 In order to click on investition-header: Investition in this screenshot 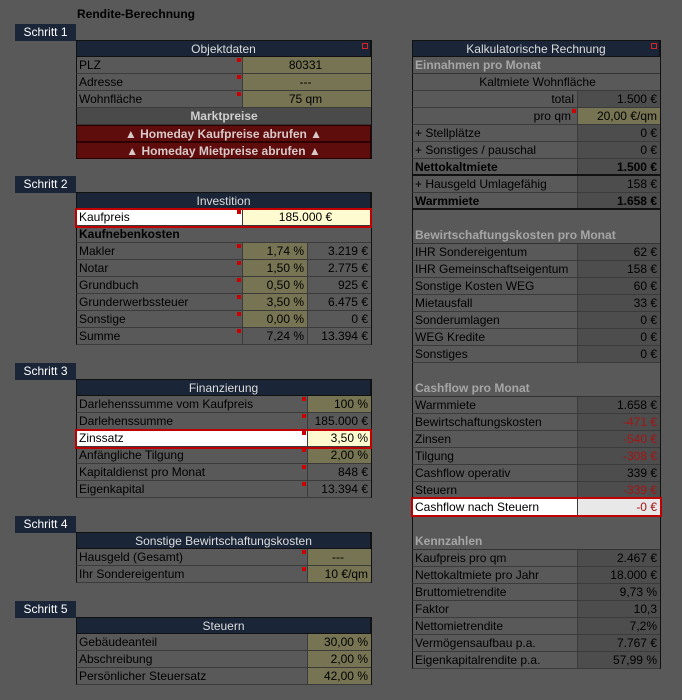, I will do `click(223, 200)`.